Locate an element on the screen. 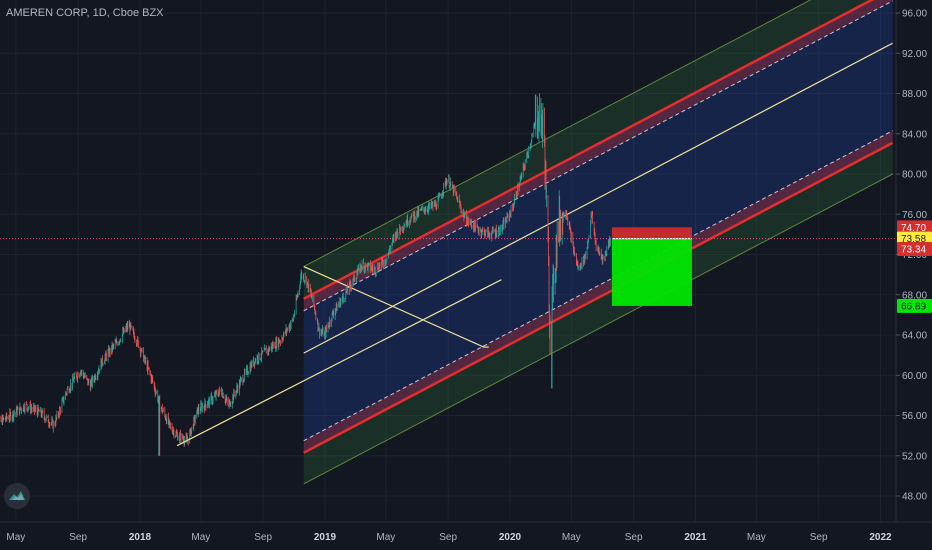 This screenshot has height=550, width=932. y-tick-label: 88.00 is located at coordinates (914, 94).